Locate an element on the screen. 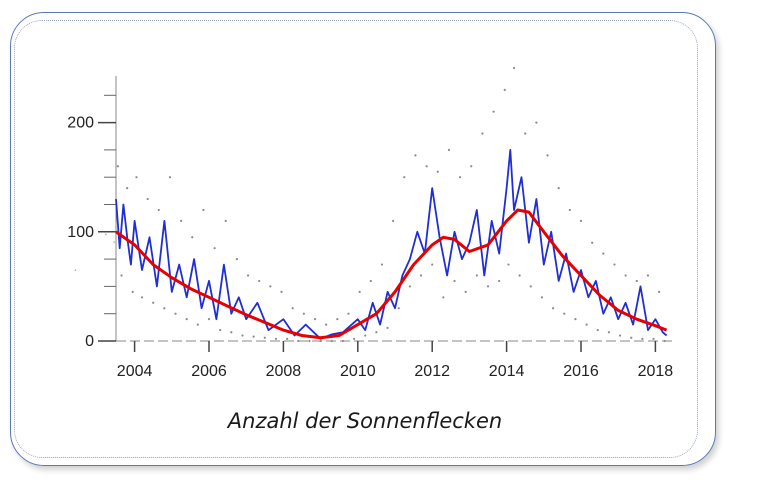 Image resolution: width=779 pixels, height=486 pixels. y-tick-label: 200 is located at coordinates (80, 123).